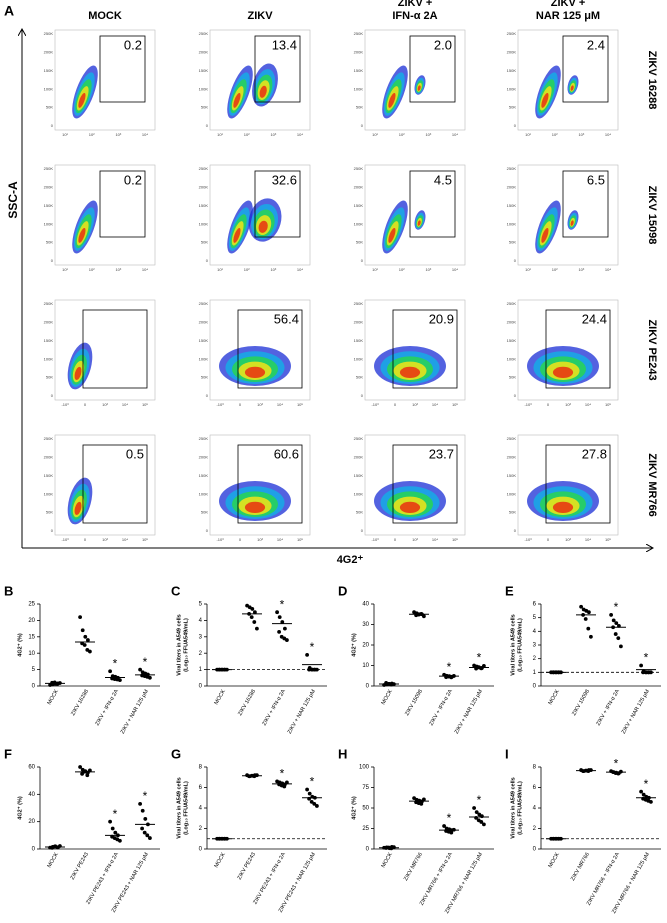  Describe the element at coordinates (302, 711) in the screenshot. I see `x-tick-label: ZIKV + NAR 125 μM` at that location.